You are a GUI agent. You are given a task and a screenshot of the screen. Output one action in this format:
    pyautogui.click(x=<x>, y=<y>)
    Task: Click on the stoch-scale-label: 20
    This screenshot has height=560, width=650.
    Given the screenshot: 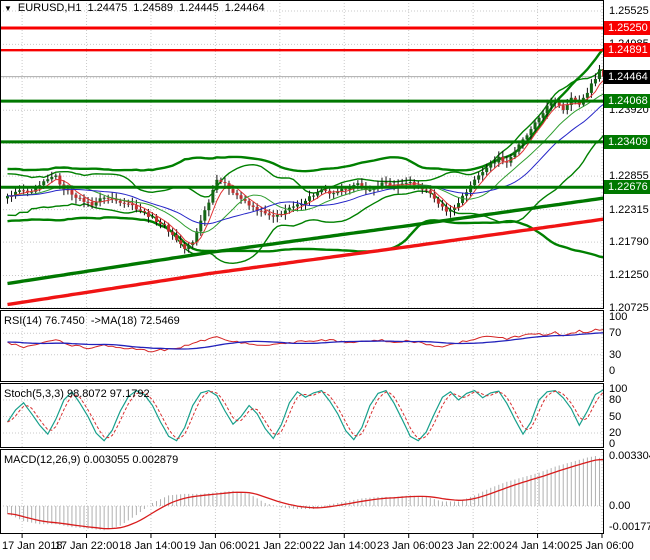 What is the action you would take?
    pyautogui.click(x=615, y=433)
    